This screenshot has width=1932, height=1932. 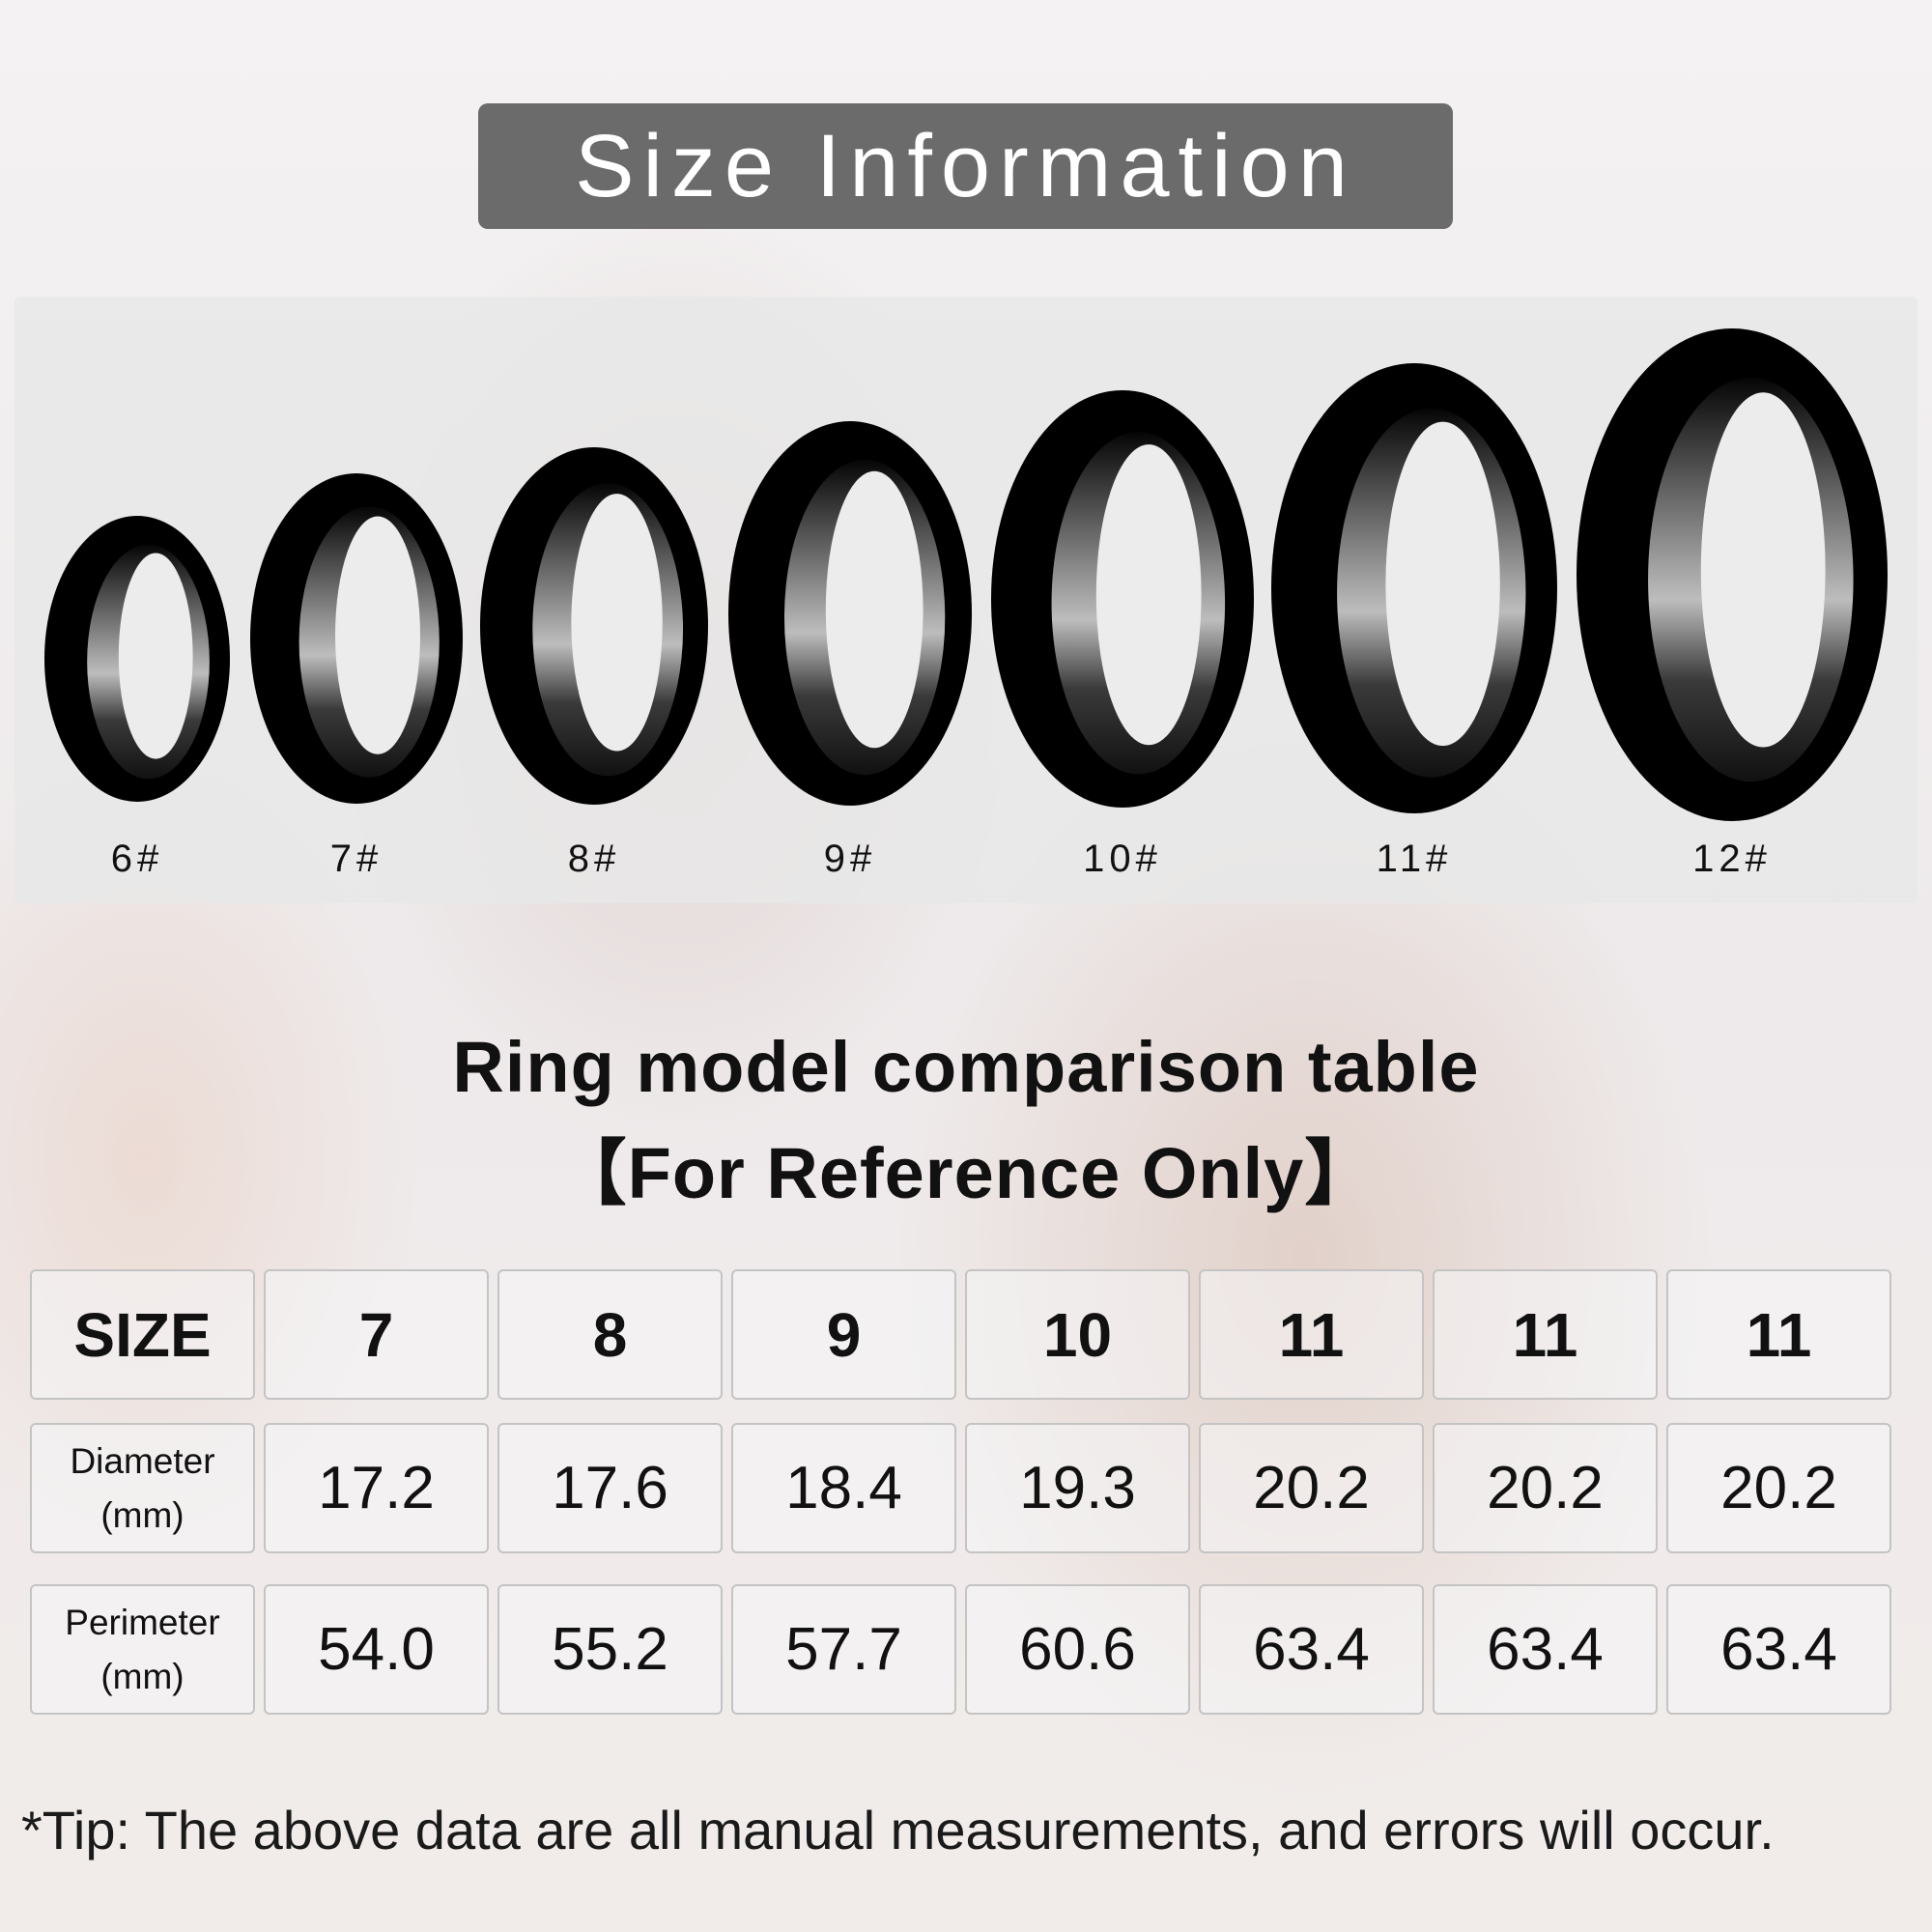 I want to click on diameter-cell: 19.3, so click(x=1077, y=1488).